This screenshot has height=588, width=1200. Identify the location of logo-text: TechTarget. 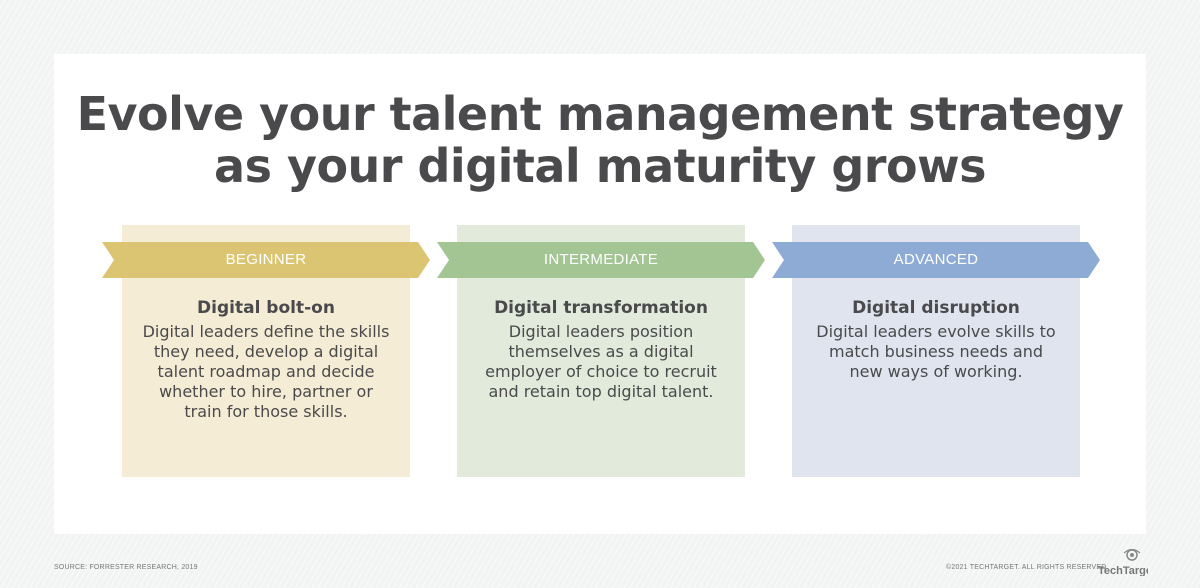
(1123, 570).